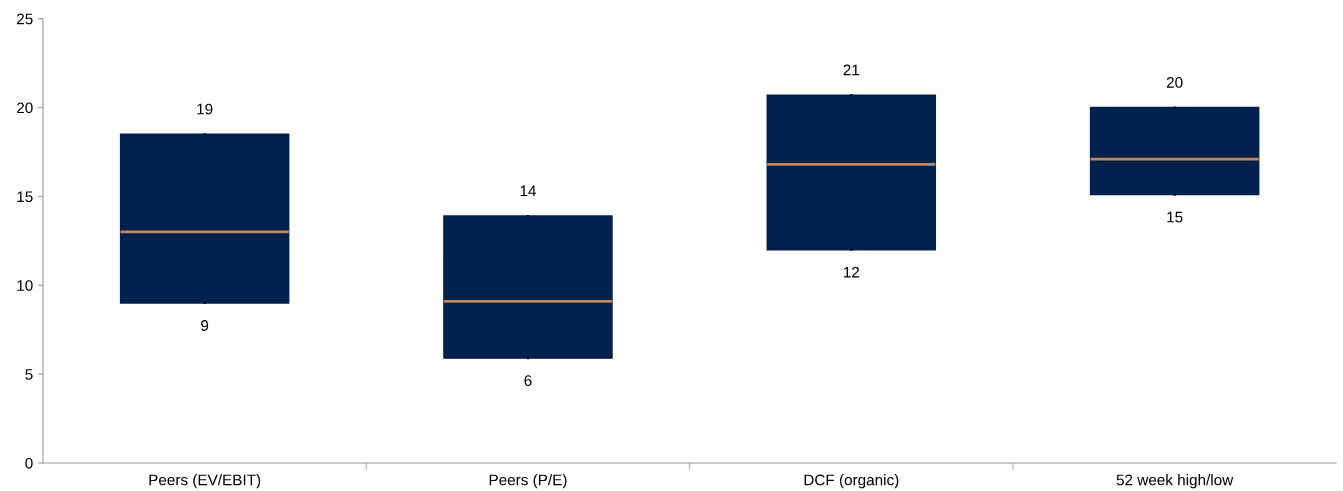 This screenshot has width=1343, height=491. I want to click on annotation: 21, so click(851, 70).